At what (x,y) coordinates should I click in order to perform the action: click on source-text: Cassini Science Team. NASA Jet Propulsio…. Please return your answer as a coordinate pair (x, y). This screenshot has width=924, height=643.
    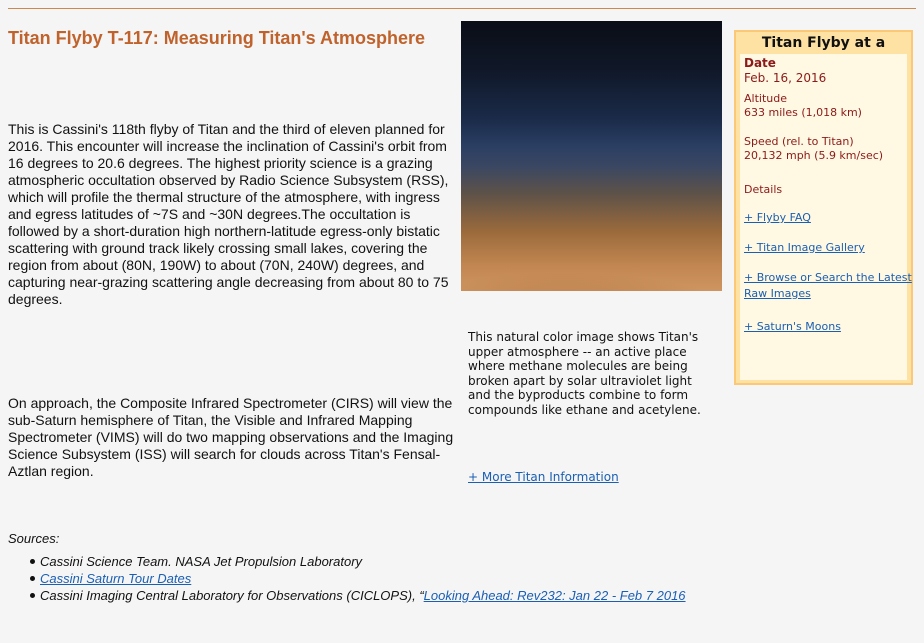
    Looking at the image, I should click on (201, 561).